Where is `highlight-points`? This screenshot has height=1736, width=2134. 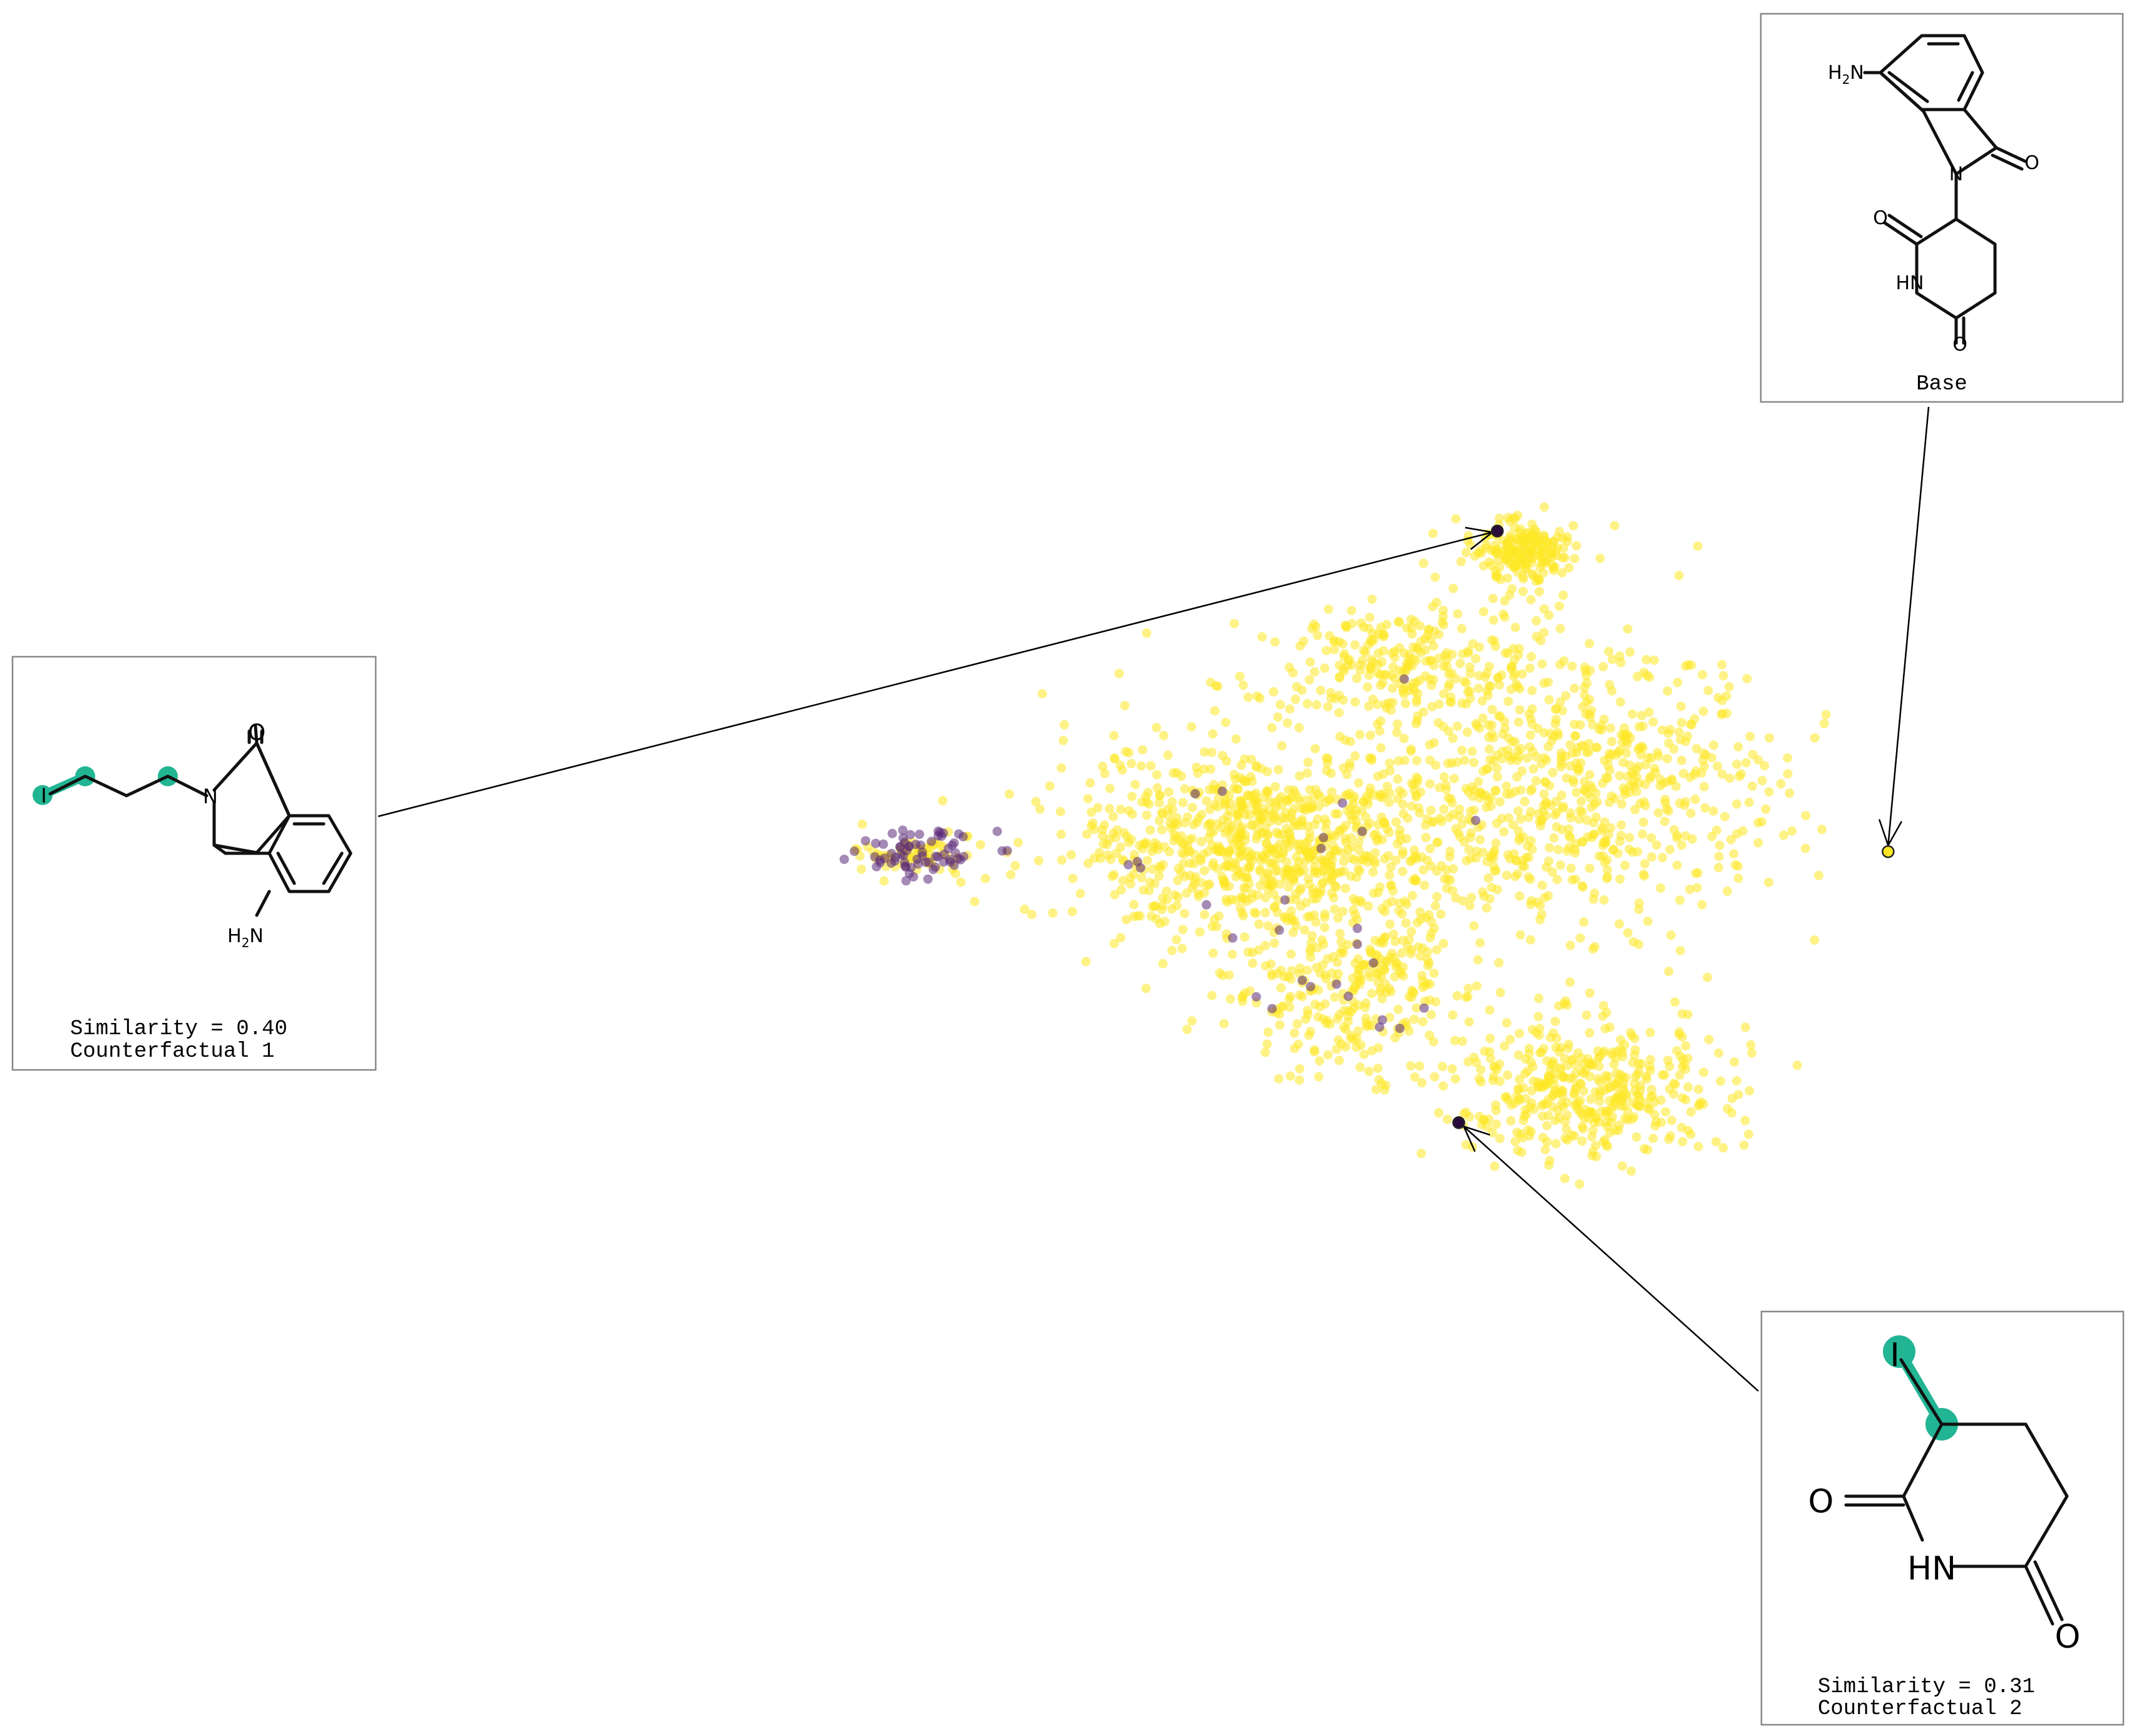
highlight-points is located at coordinates (1673, 826).